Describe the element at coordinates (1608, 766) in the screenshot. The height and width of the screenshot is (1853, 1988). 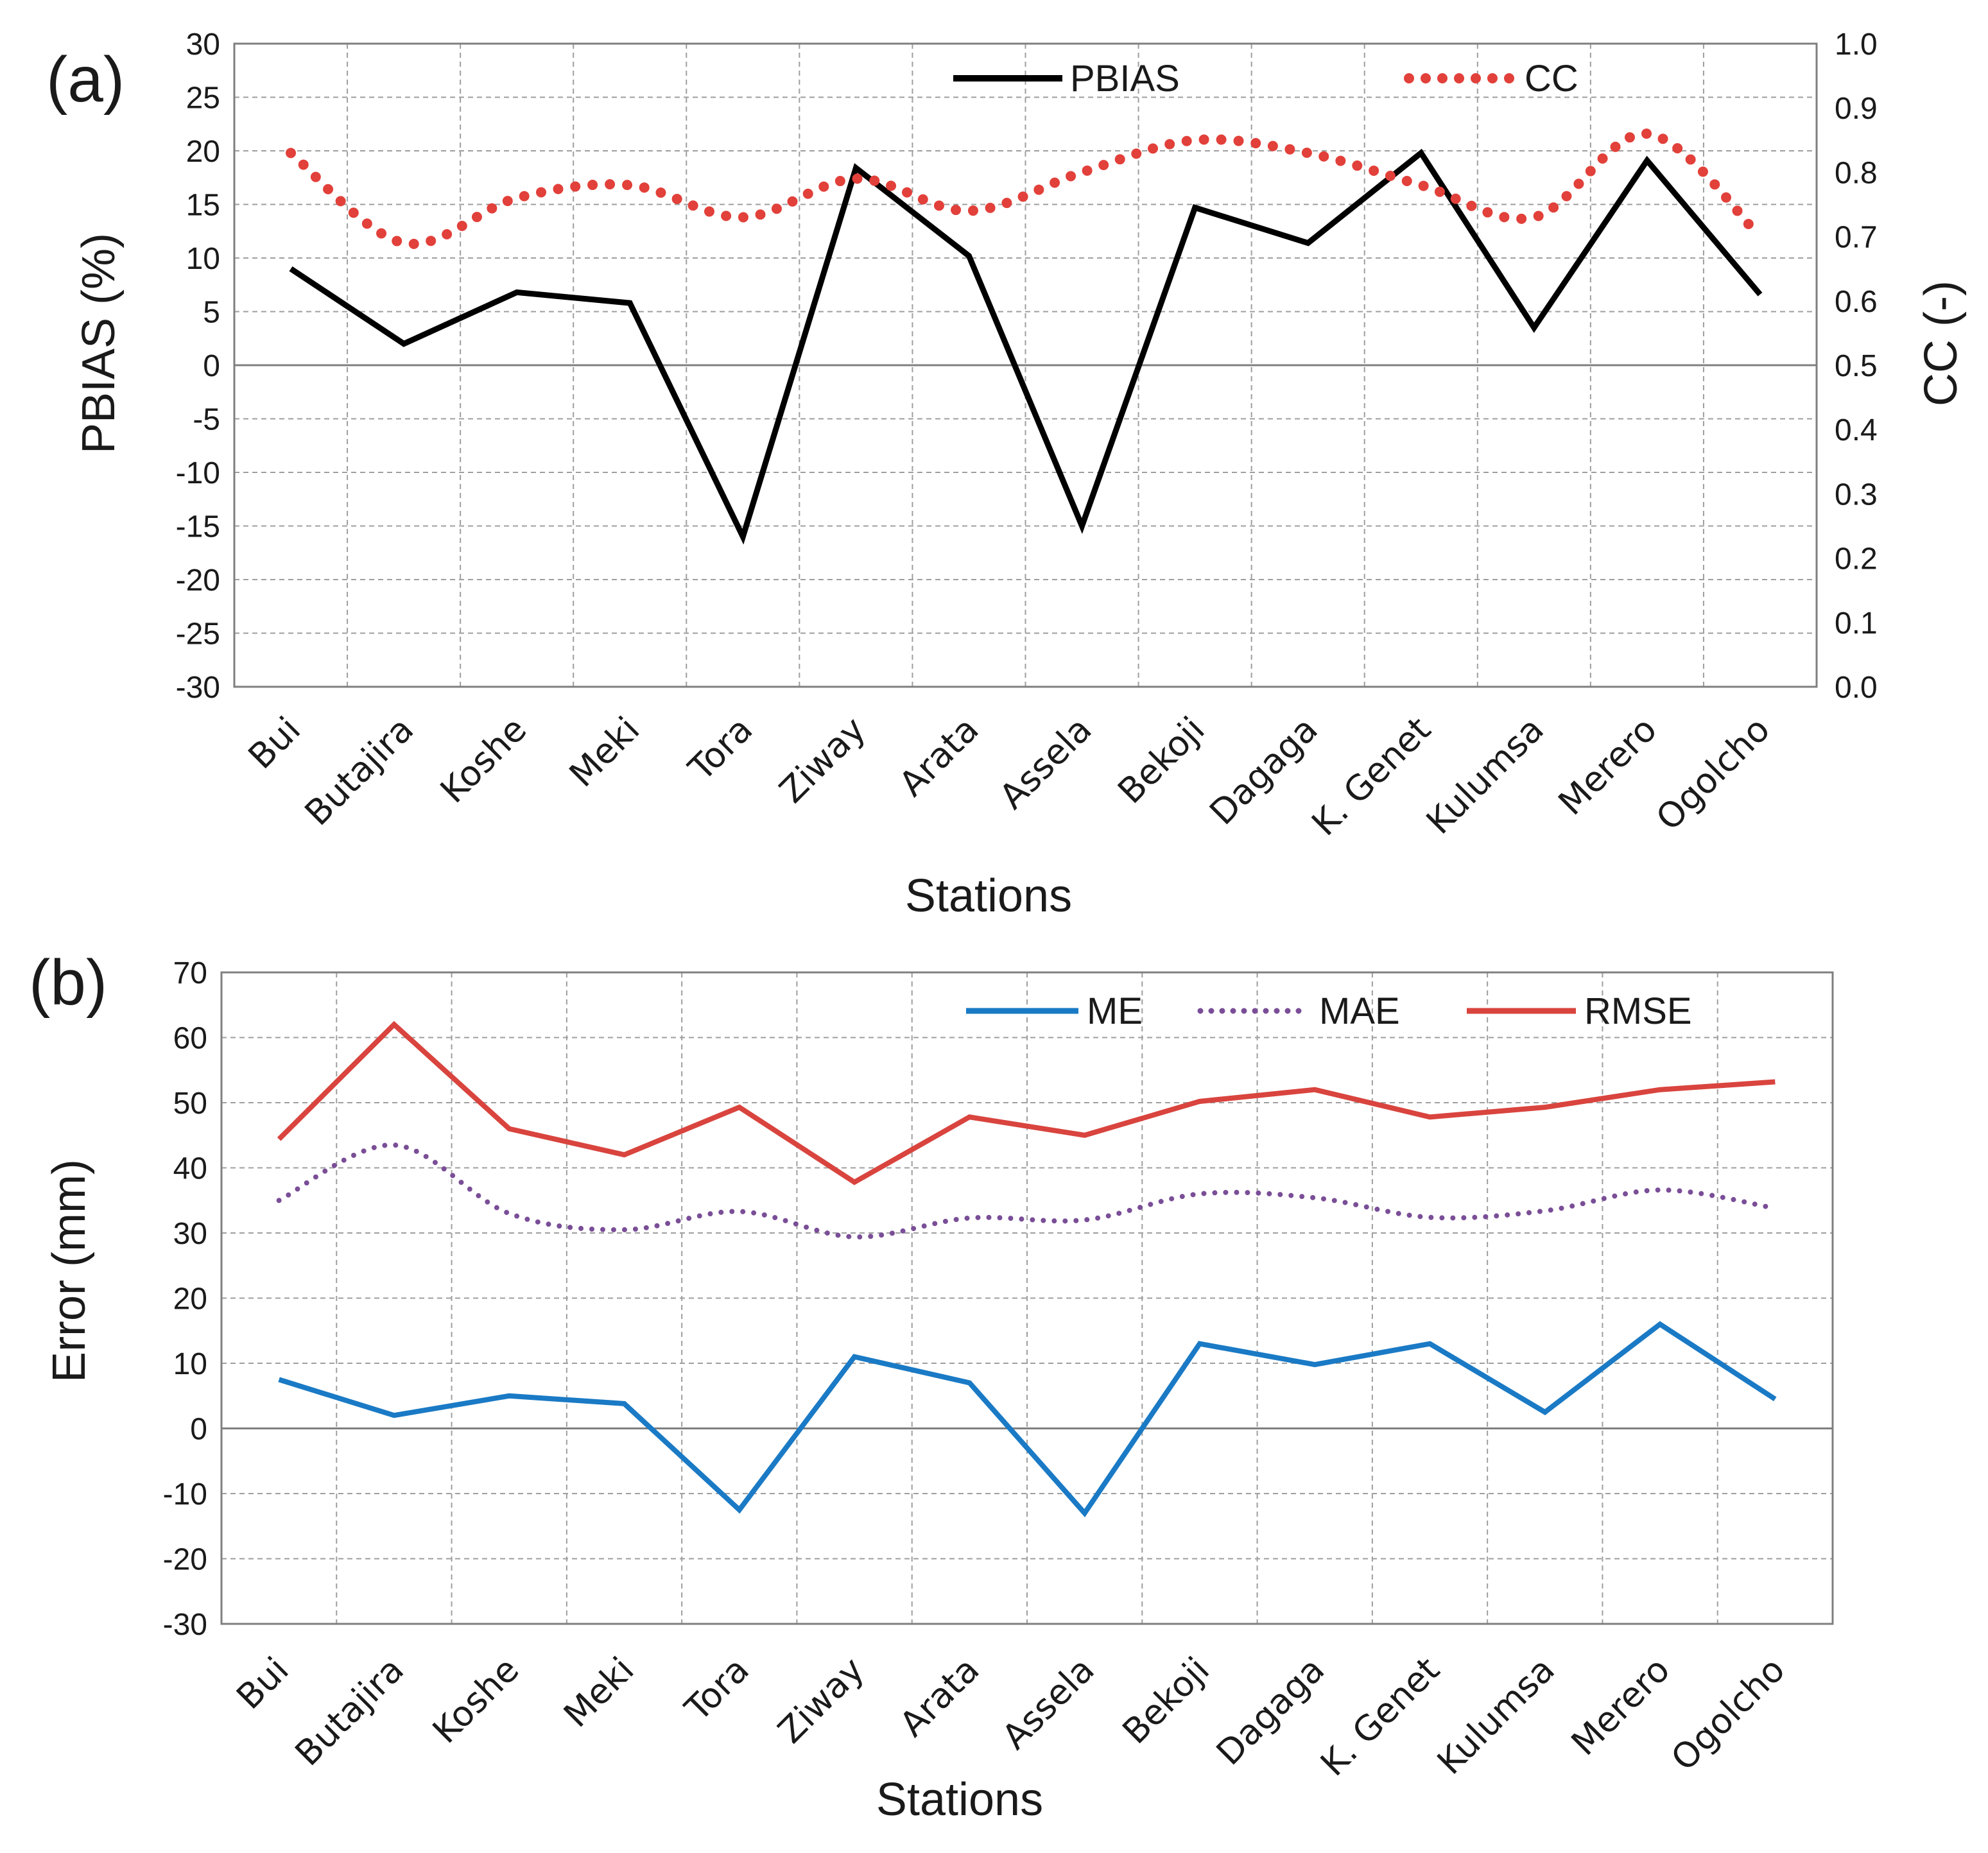
I see `panel-a-xtick-merero: Merero` at that location.